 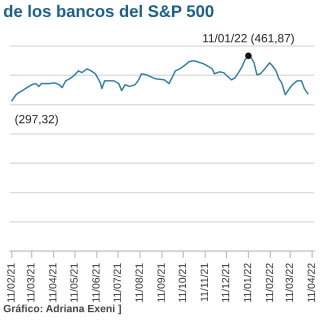 I want to click on x-tick-label: 11/07/21, so click(x=117, y=282).